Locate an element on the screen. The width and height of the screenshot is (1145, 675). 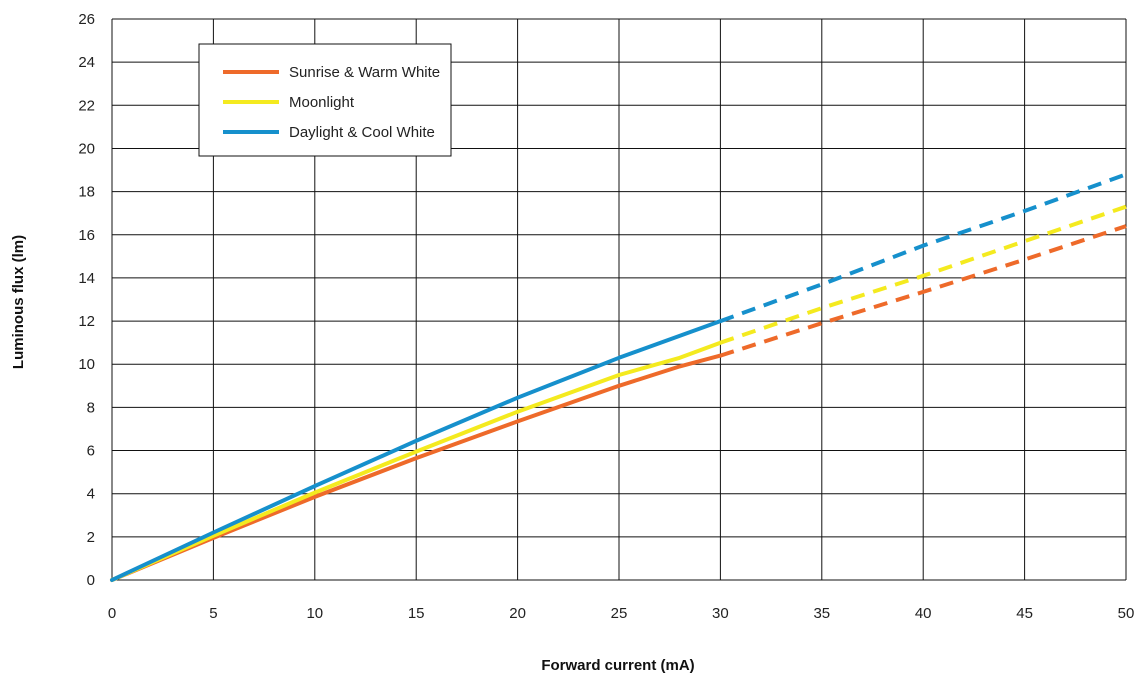
x-axis-title: Forward current (mA) is located at coordinates (617, 665).